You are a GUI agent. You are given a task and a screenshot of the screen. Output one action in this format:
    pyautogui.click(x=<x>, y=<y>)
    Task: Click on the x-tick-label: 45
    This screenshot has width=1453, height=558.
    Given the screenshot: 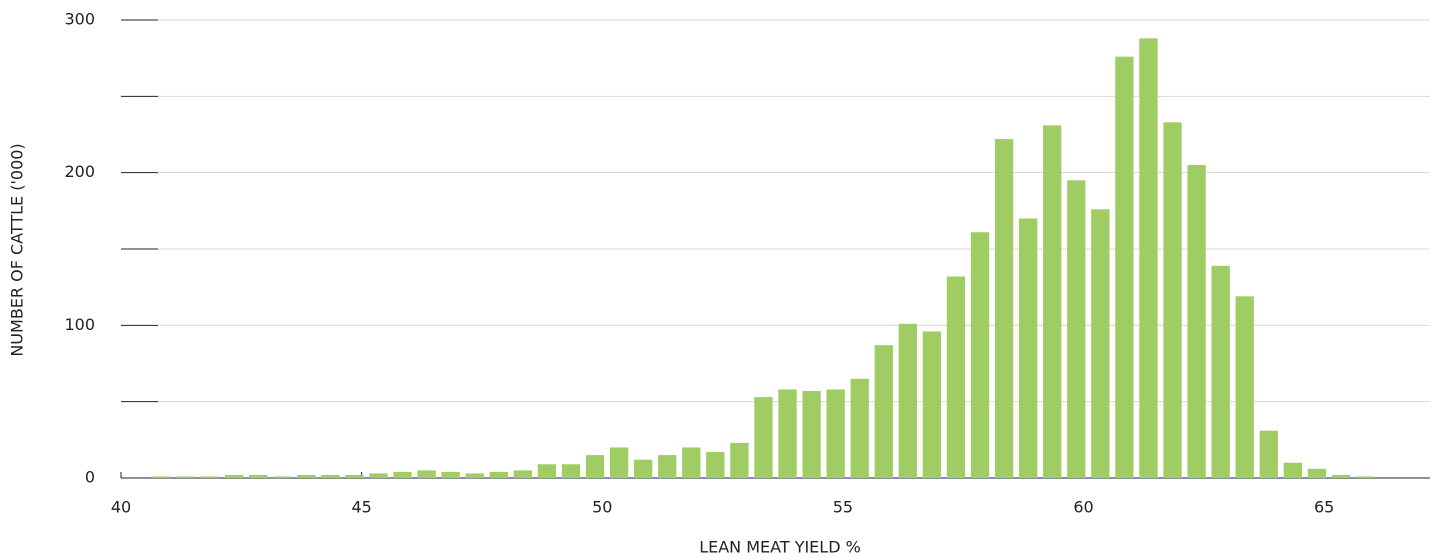 What is the action you would take?
    pyautogui.click(x=361, y=507)
    